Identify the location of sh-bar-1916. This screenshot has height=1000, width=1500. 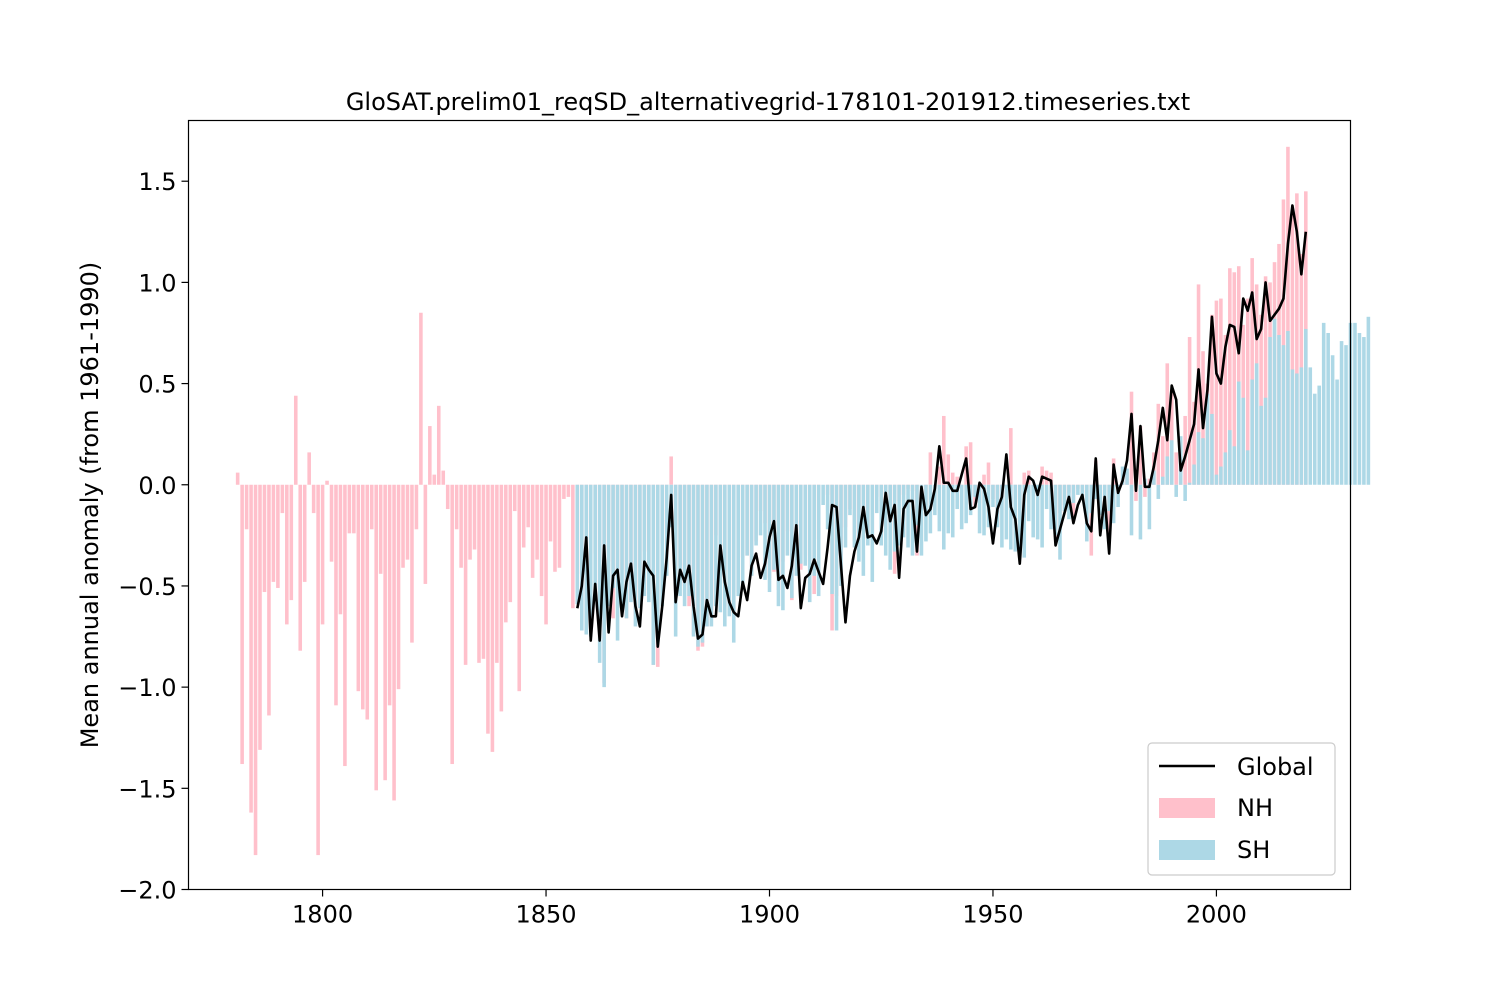
(841, 535).